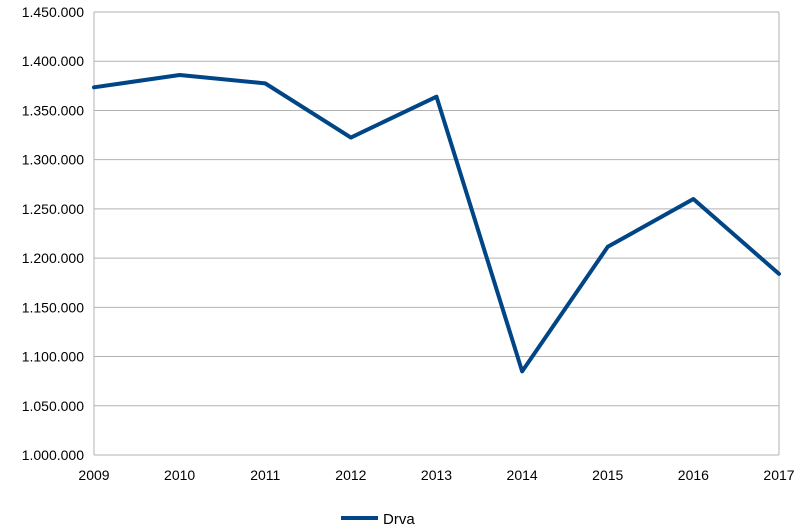 This screenshot has width=798, height=530. What do you see at coordinates (53, 406) in the screenshot?
I see `y-tick-label: 1.050.000` at bounding box center [53, 406].